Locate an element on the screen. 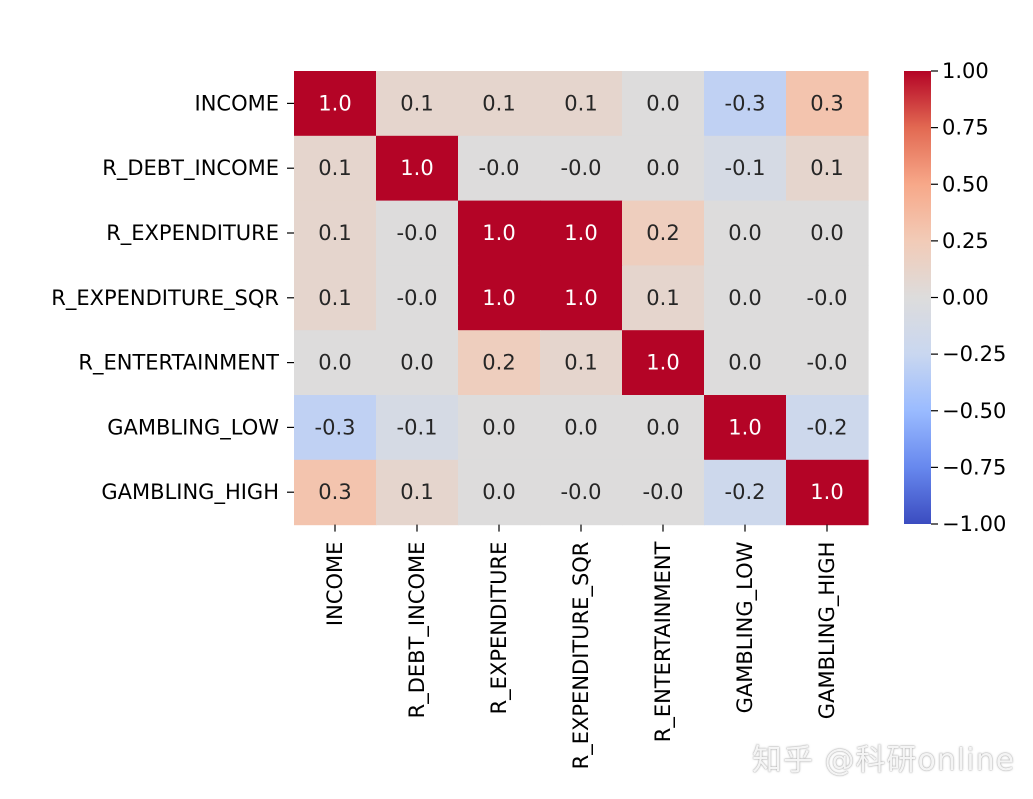 The height and width of the screenshot is (799, 1033). cell-value-label: 0.2 is located at coordinates (662, 233).